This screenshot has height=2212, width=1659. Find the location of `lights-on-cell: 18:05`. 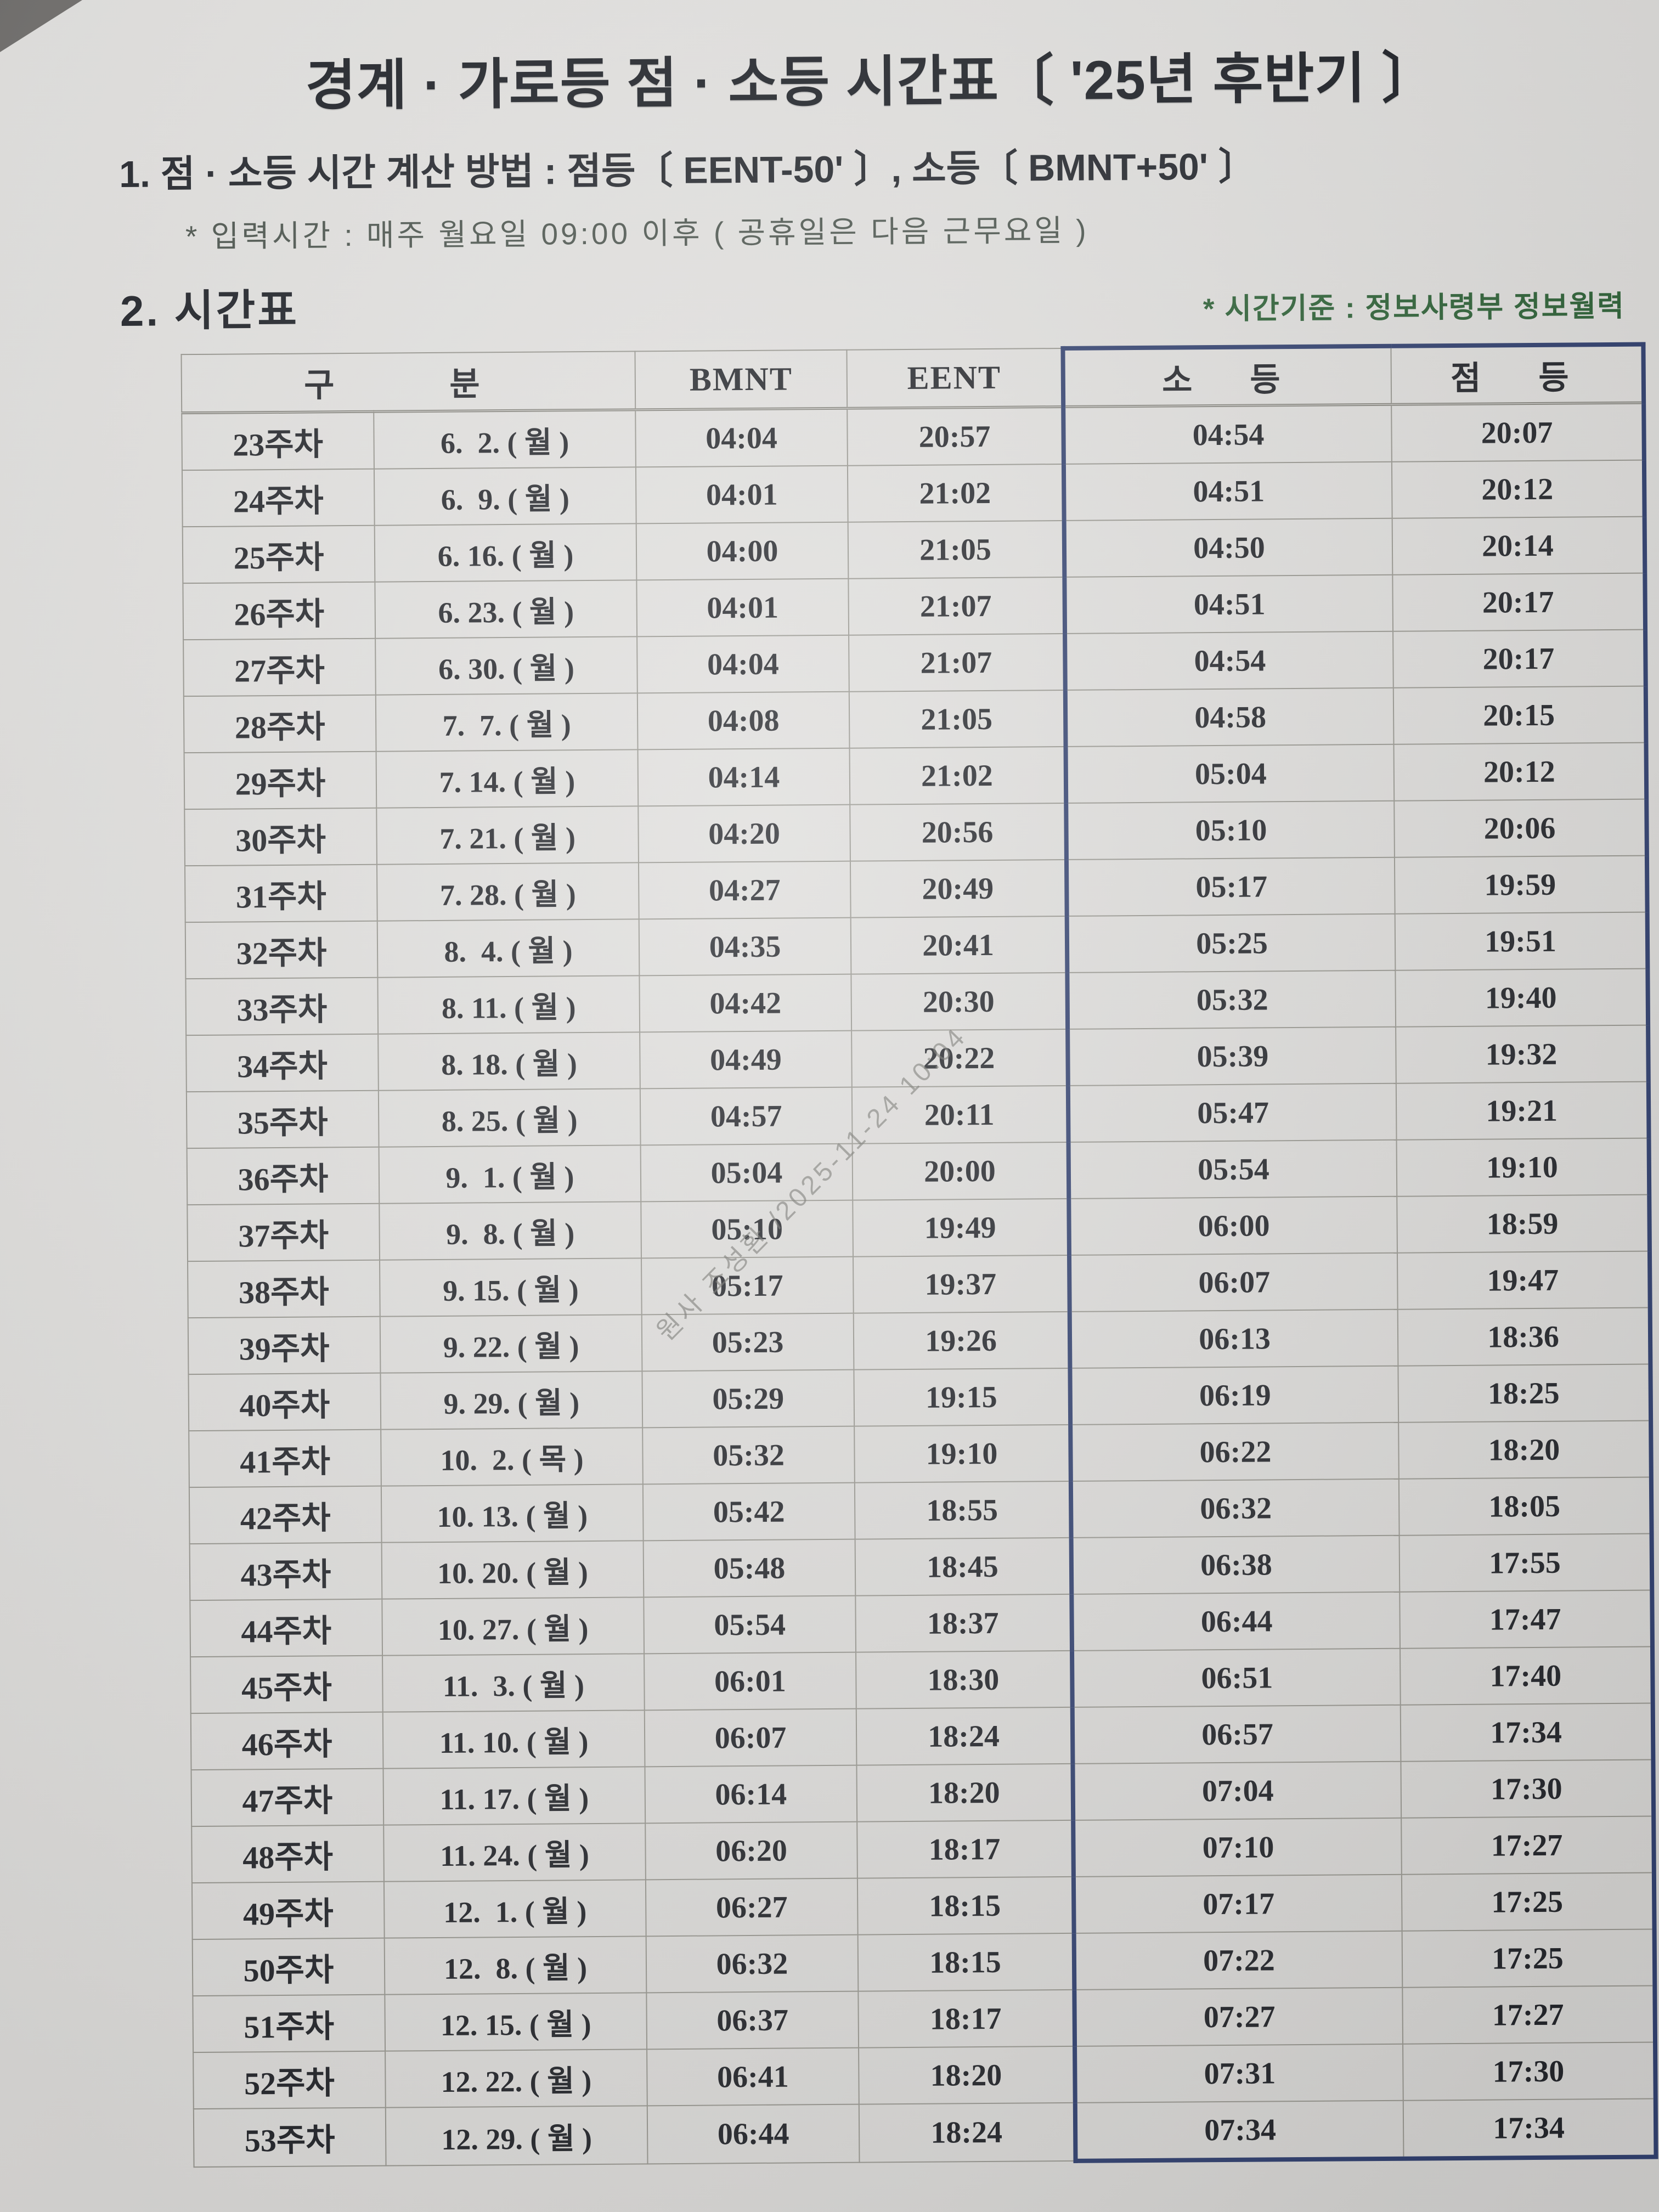

lights-on-cell: 18:05 is located at coordinates (1525, 1506).